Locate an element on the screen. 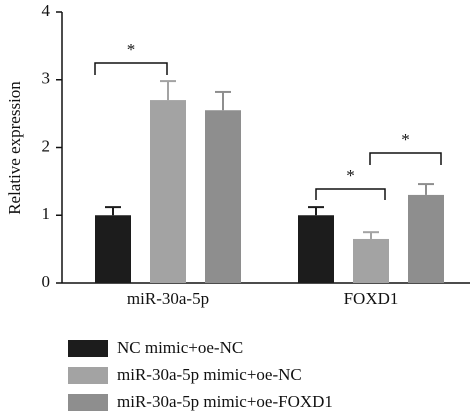 Image resolution: width=474 pixels, height=417 pixels. legend-label: miR-30a-5p mimic+oe-NC is located at coordinates (209, 374).